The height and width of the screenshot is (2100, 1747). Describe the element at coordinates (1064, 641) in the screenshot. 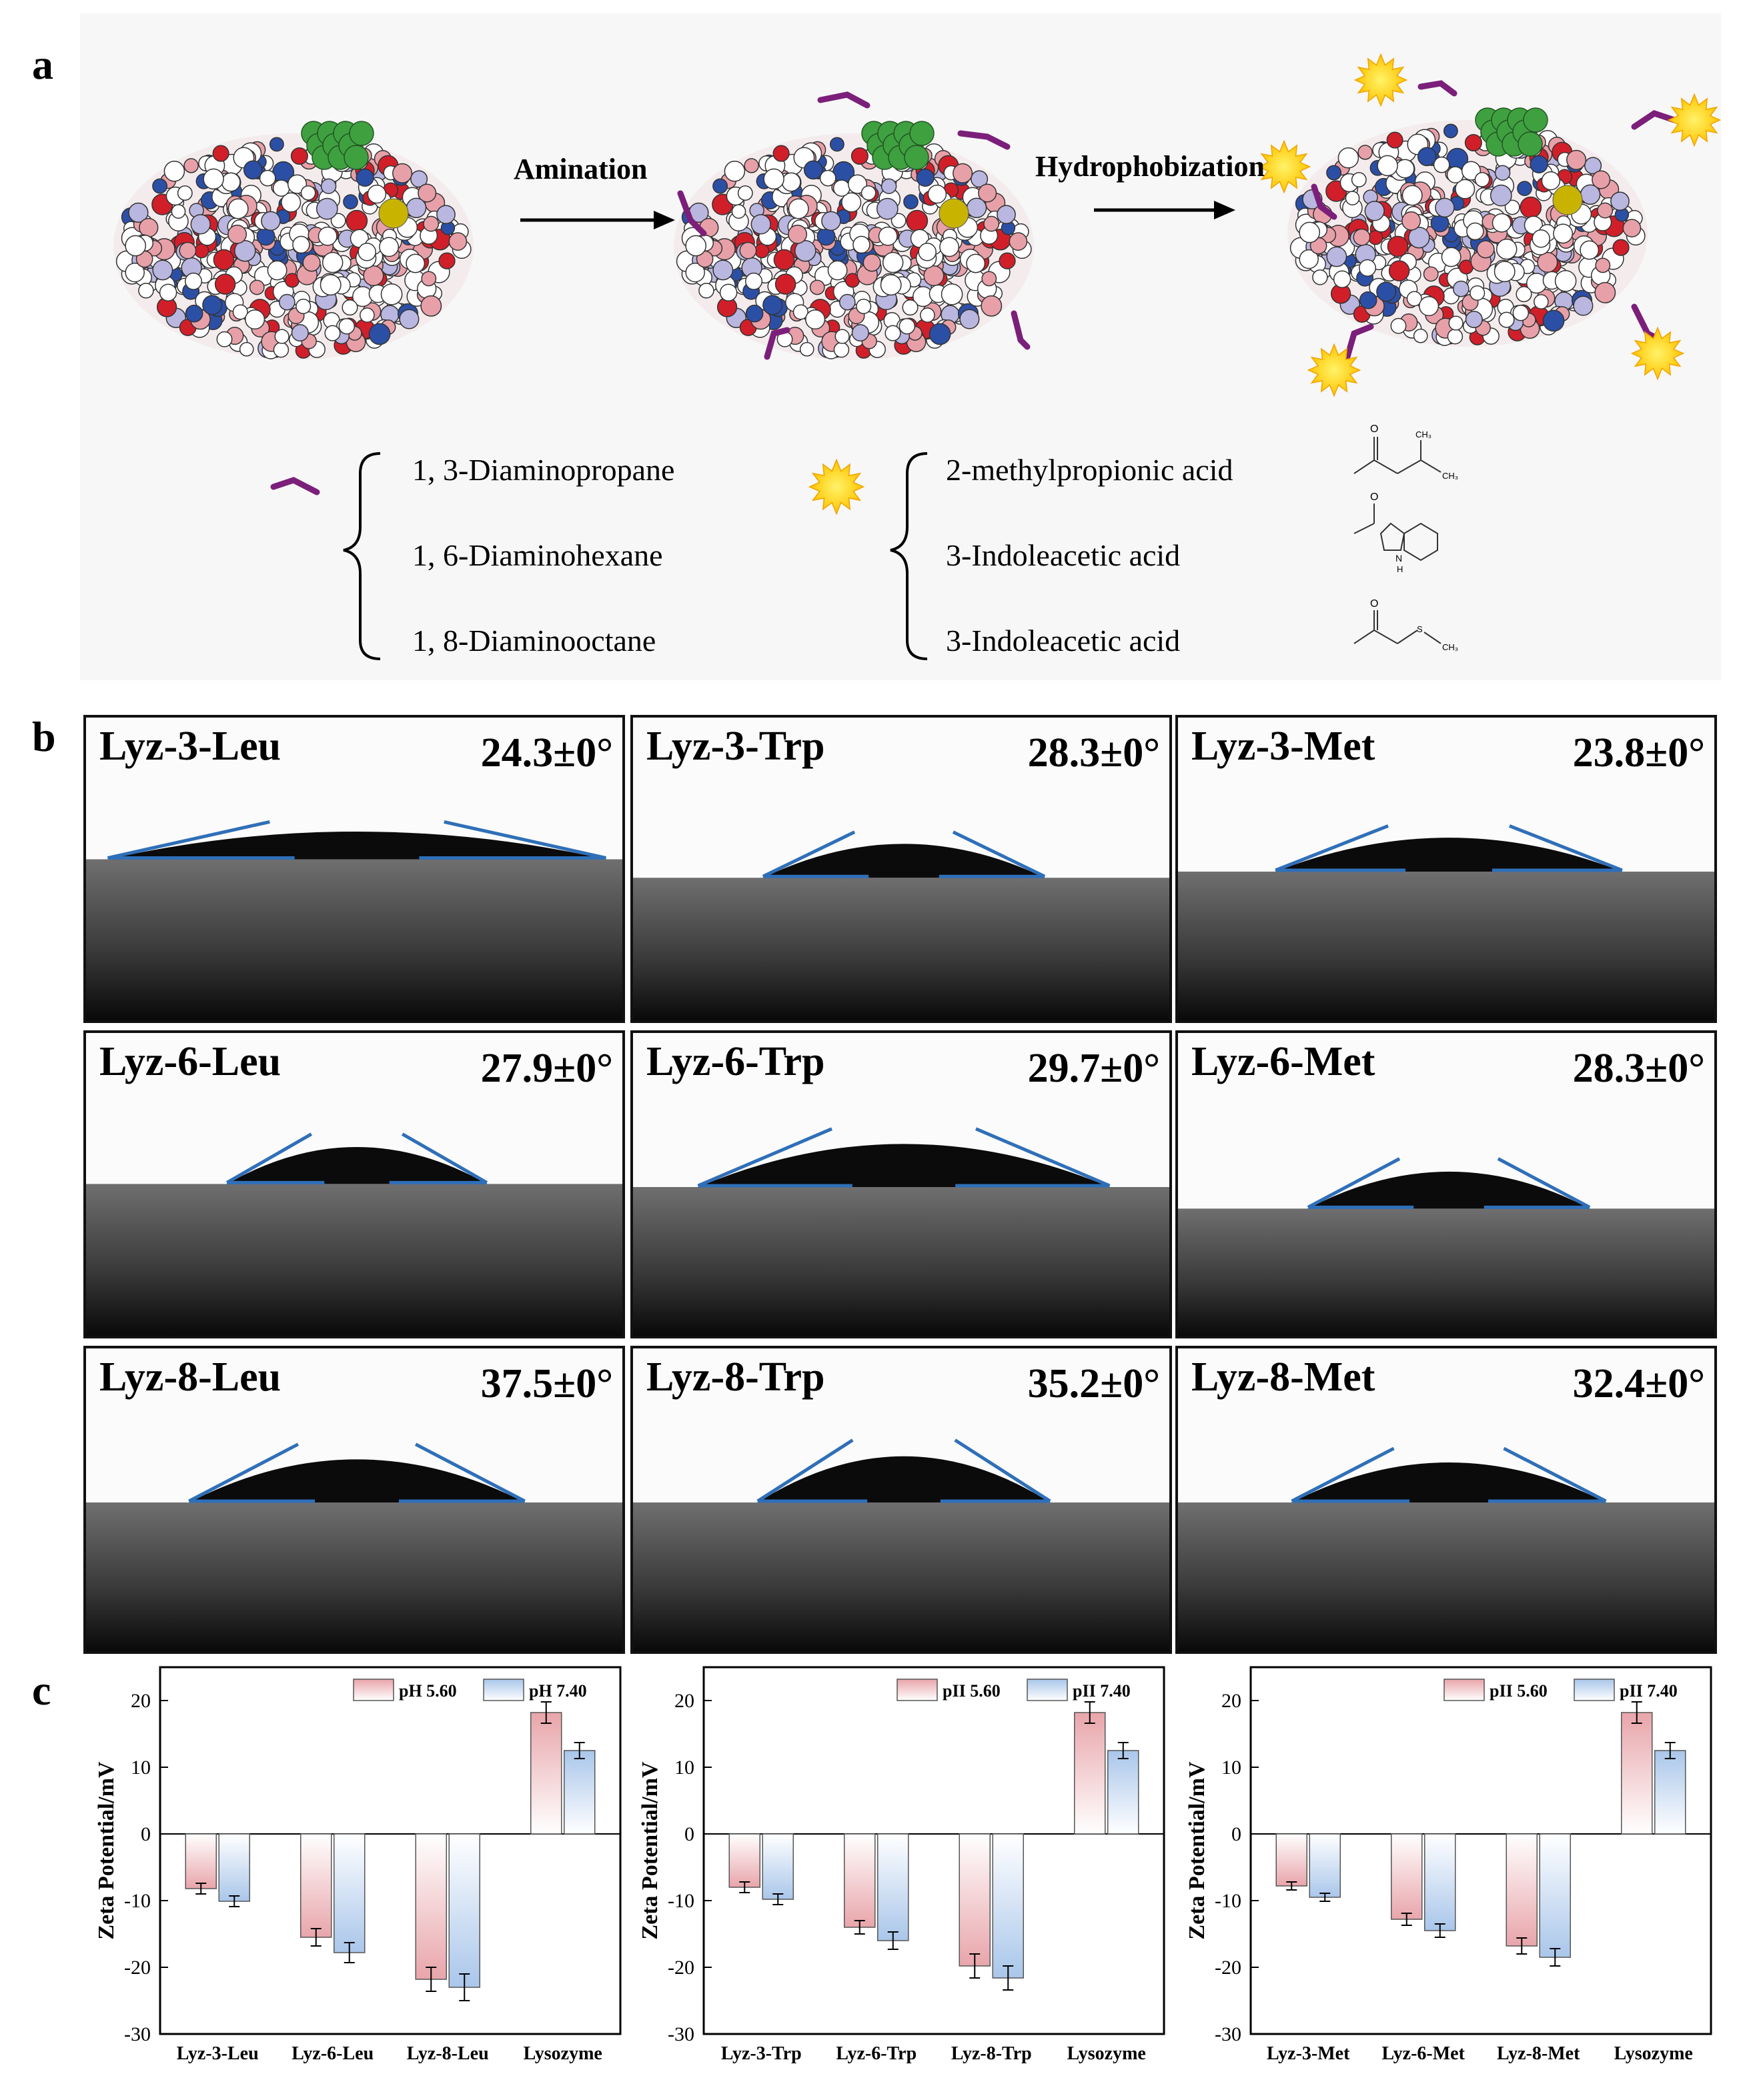

I see `acid-legend-3: 3-Indoleacetic acid` at that location.